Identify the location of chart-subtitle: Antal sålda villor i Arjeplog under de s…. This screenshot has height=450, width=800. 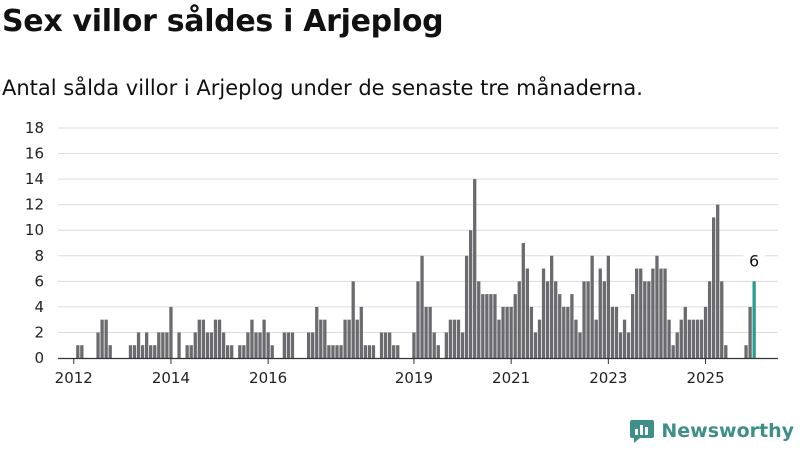
(322, 88).